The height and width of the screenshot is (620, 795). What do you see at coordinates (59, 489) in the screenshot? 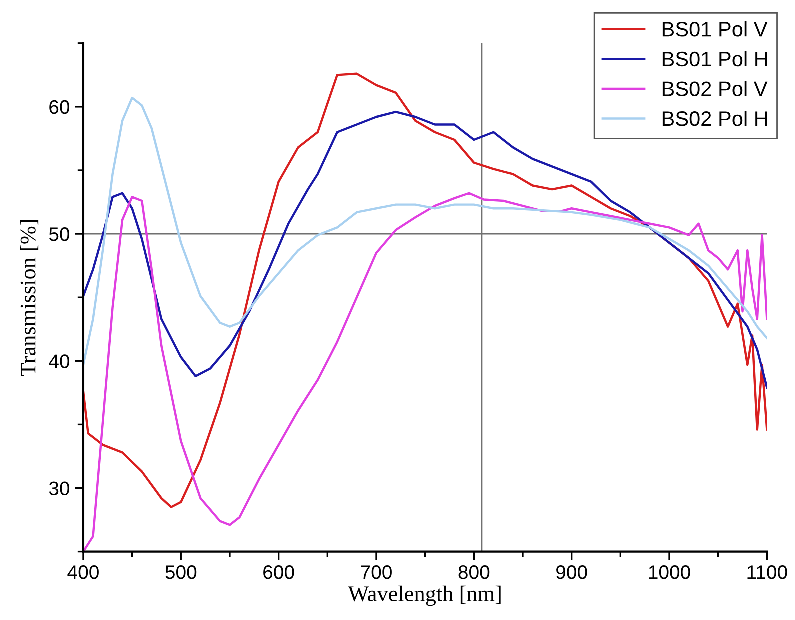
I see `y-tick-label: 30` at bounding box center [59, 489].